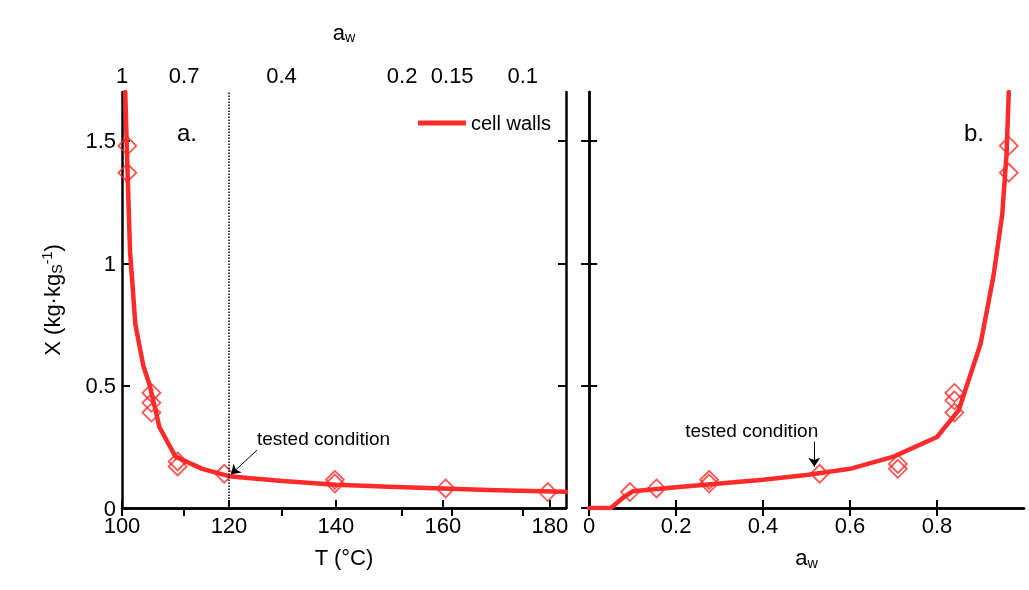 The width and height of the screenshot is (1029, 590). I want to click on x-tick-label: 0, so click(589, 525).